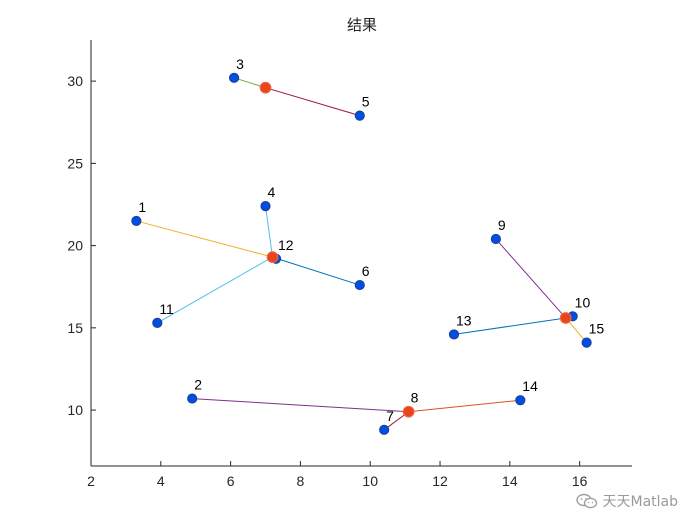 The height and width of the screenshot is (525, 700). I want to click on y-tick-label: 30, so click(75, 81).